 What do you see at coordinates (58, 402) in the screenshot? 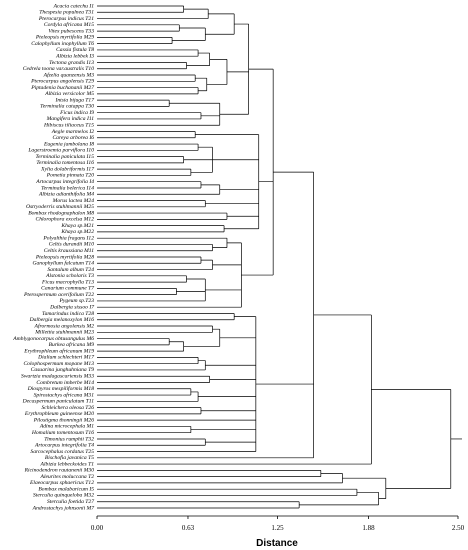
I see `leaf-label: Decaspermum paniculatum T11` at bounding box center [58, 402].